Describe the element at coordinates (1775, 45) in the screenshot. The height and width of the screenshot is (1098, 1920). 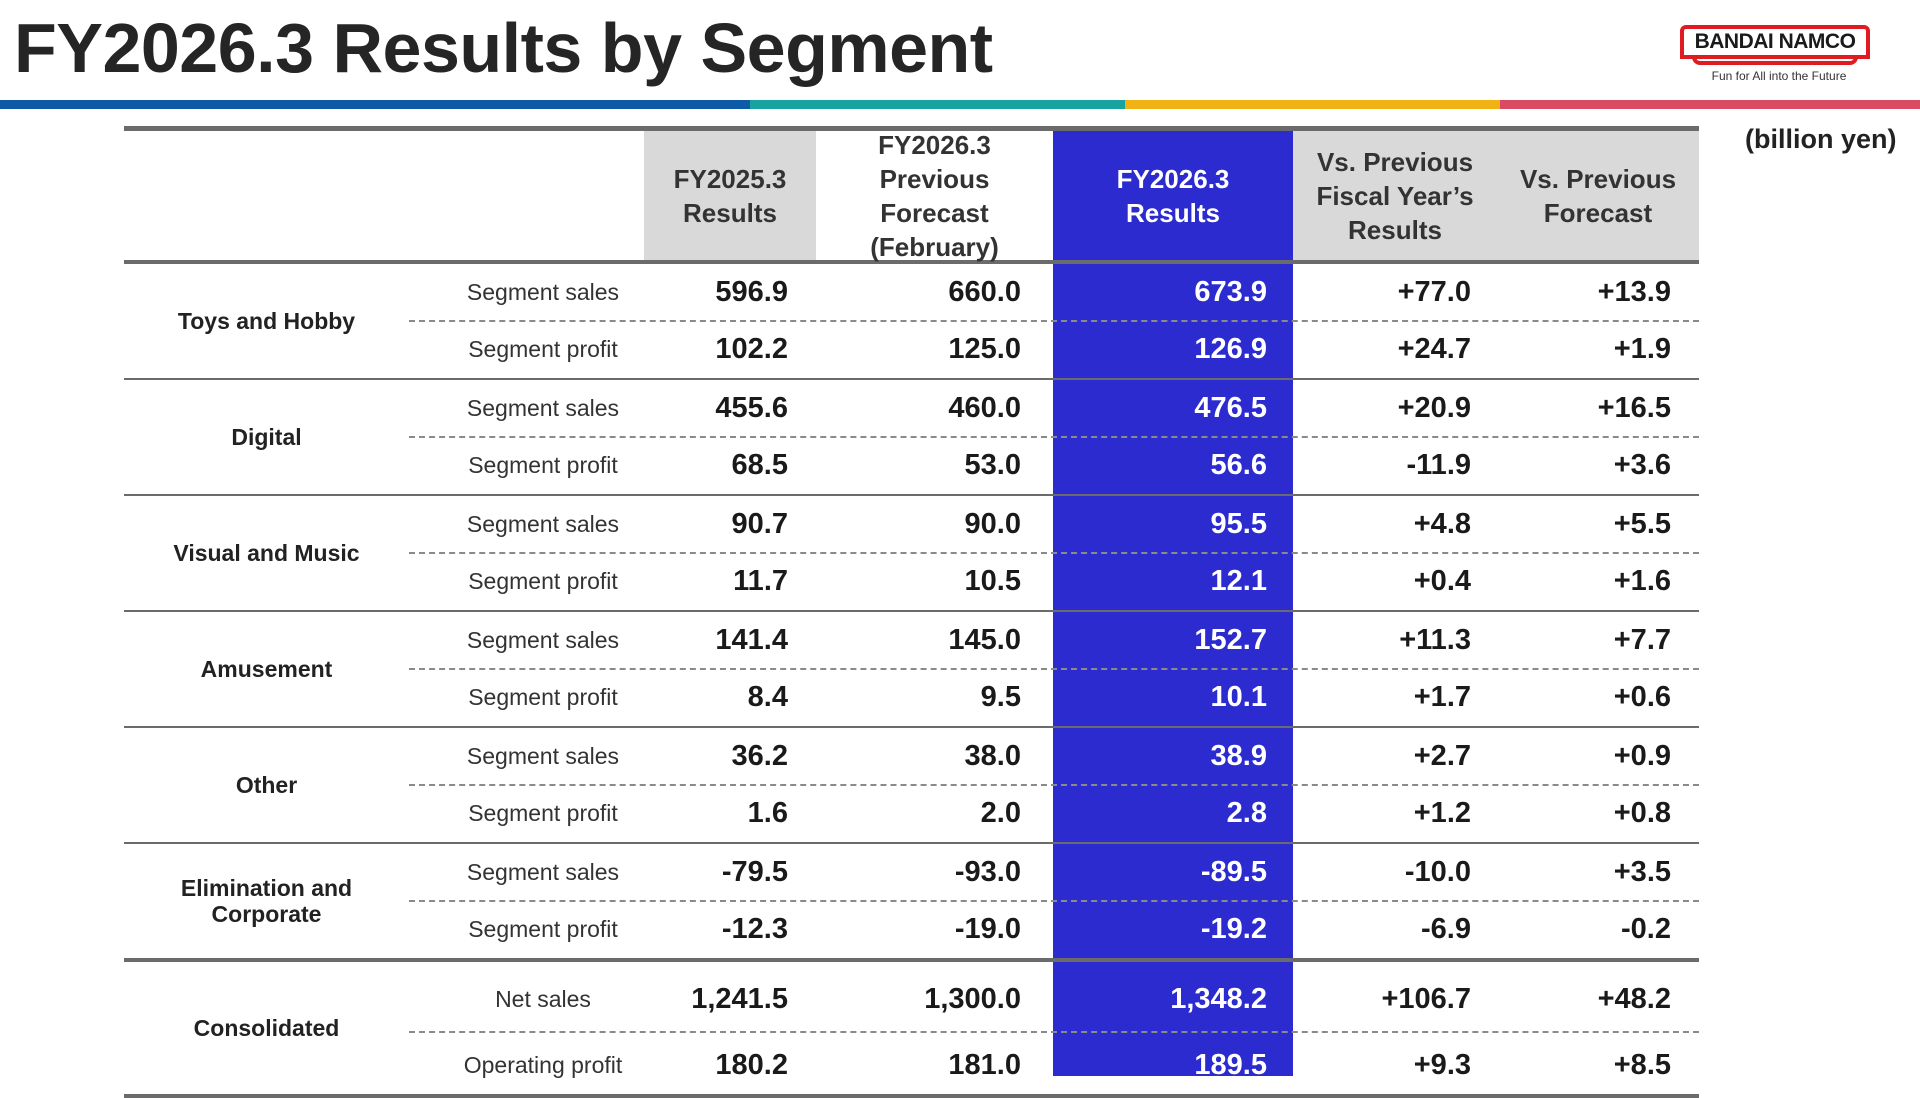
I see `logo-wordmark: BANDAI NAMCO` at that location.